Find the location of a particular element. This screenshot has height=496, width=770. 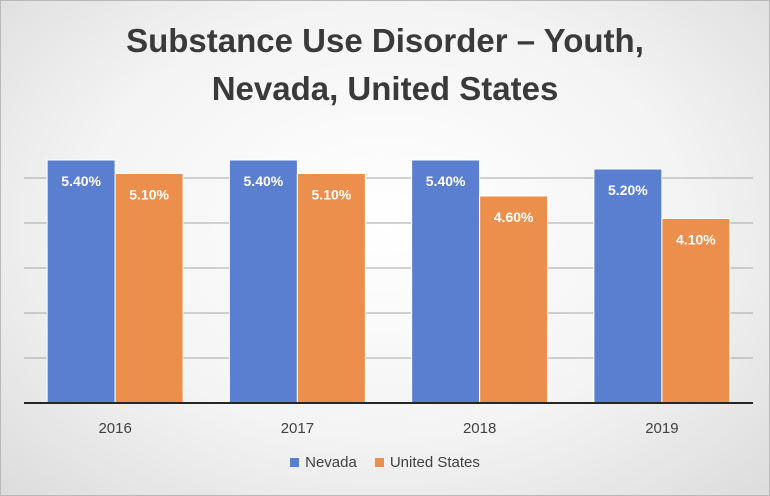

bar-united-states-2018 is located at coordinates (514, 299).